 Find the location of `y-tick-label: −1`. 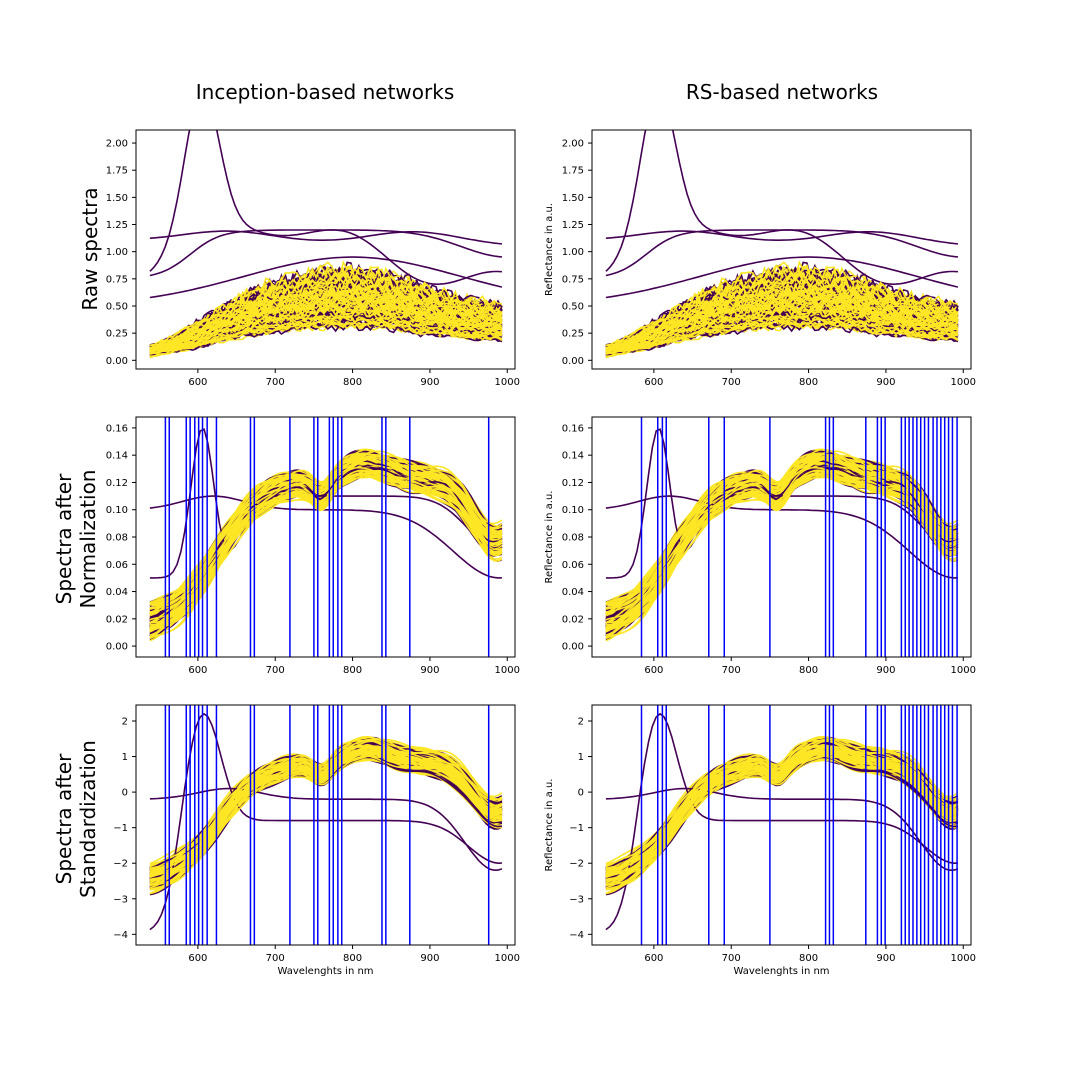

y-tick-label: −1 is located at coordinates (120, 828).